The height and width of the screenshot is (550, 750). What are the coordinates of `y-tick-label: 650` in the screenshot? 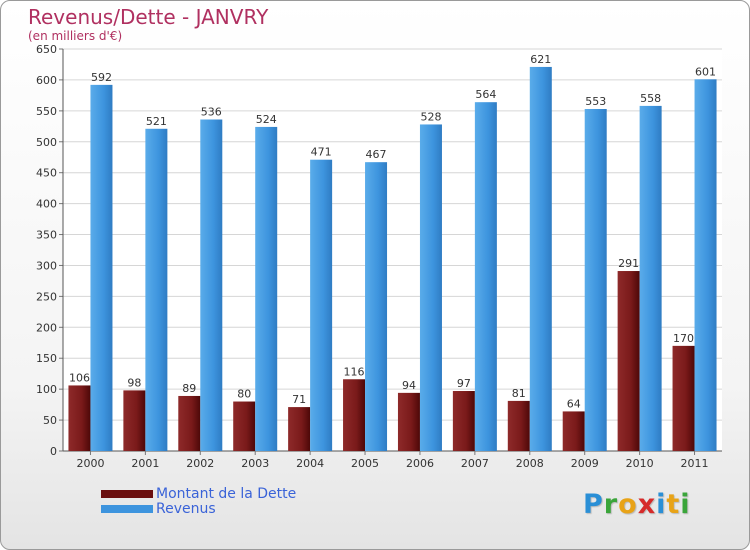 It's located at (46, 49).